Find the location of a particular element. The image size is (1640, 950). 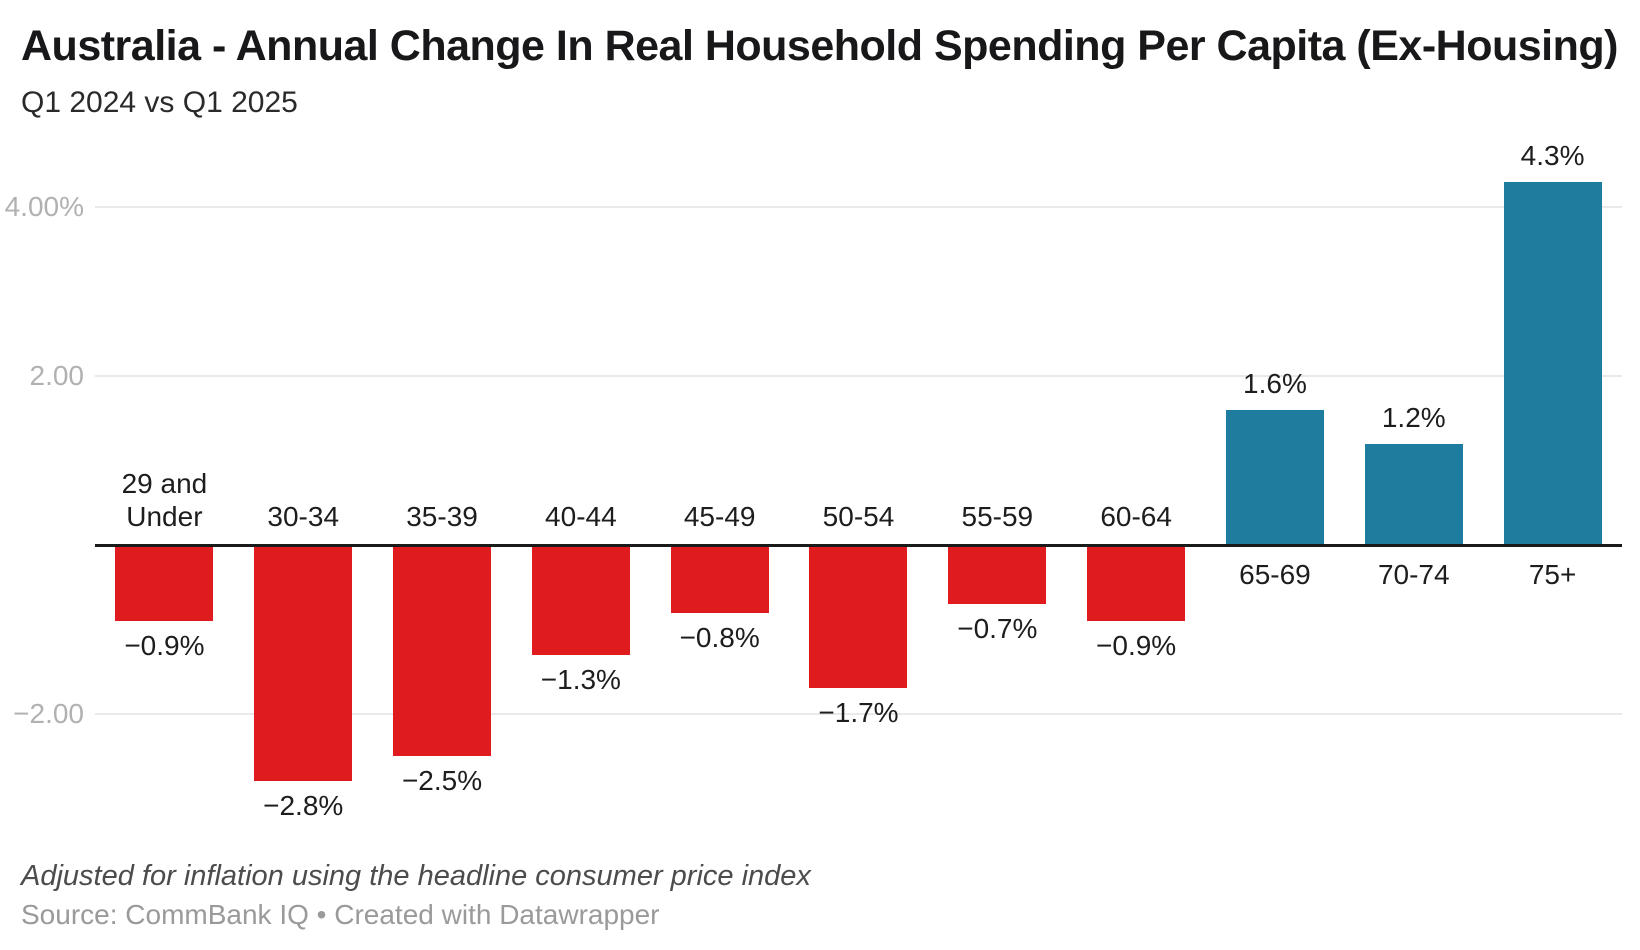

bar-value-label: −0.8% is located at coordinates (719, 637).